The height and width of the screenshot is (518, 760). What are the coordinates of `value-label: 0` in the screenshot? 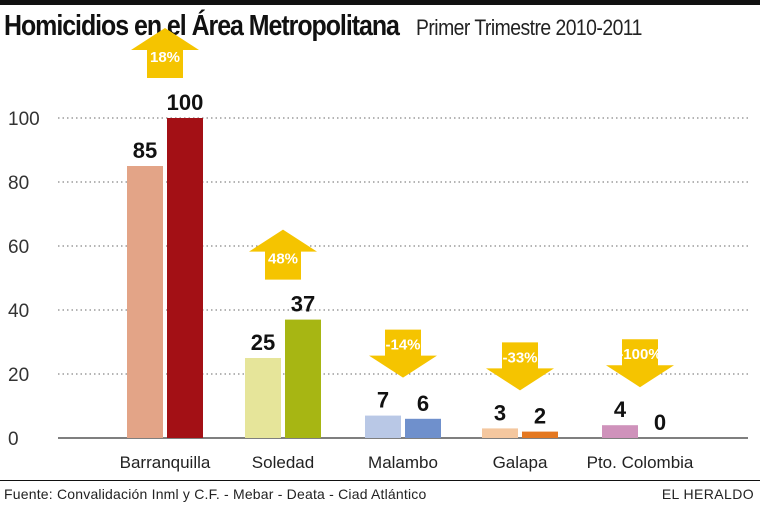 It's located at (660, 422).